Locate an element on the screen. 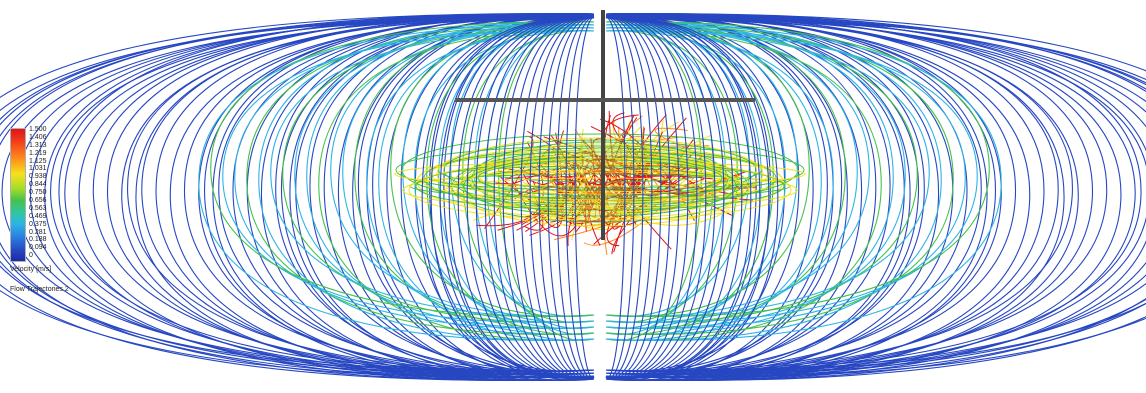  tick-label: 1.313 is located at coordinates (38, 145).